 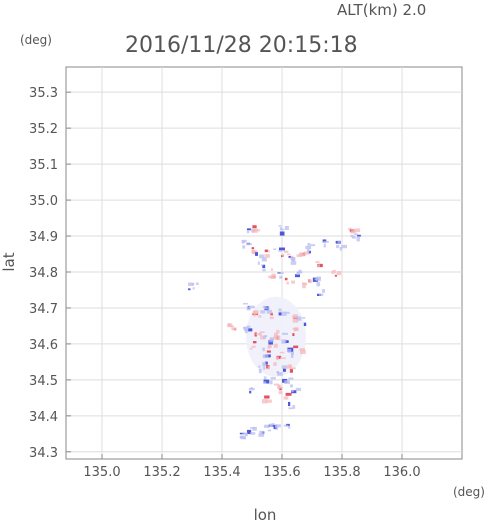 I want to click on y-tick-label: 34.5, so click(x=43, y=381).